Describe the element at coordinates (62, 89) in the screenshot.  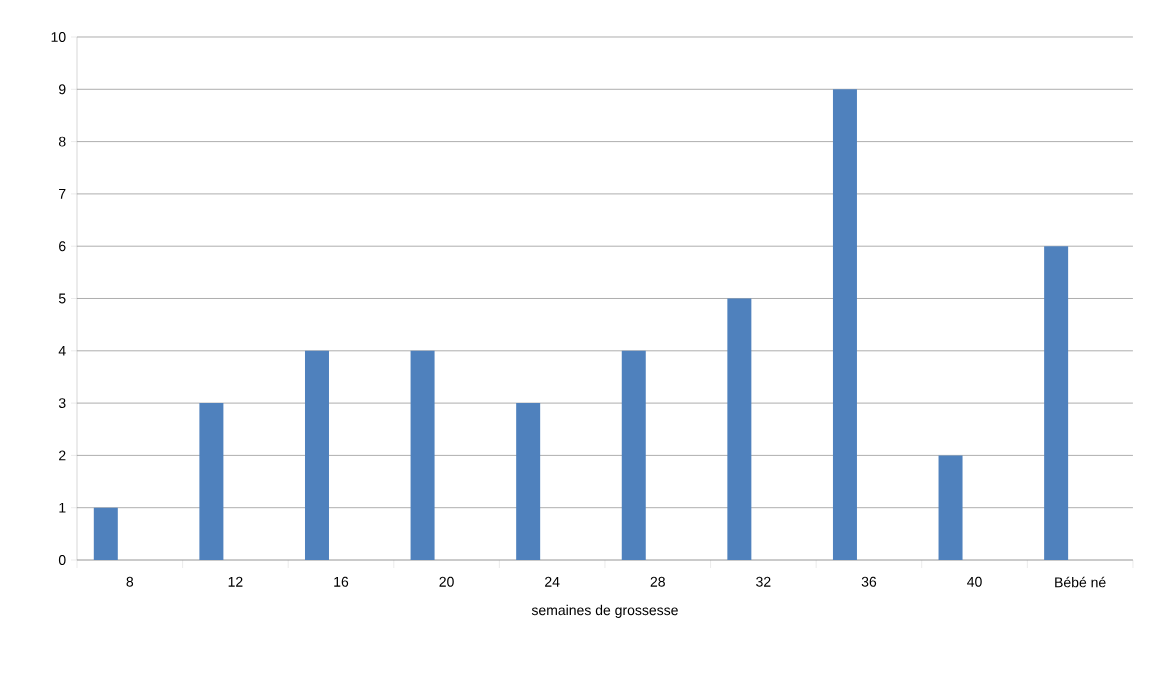
I see `y-tick-label: 9` at that location.